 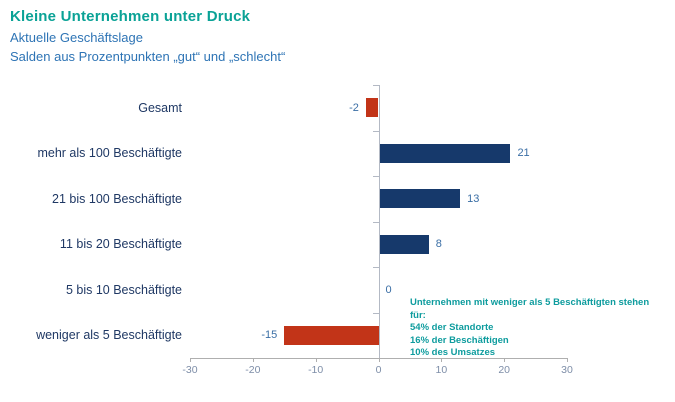 What do you see at coordinates (452, 327) in the screenshot?
I see `annotation-line: 54% der Standorte` at bounding box center [452, 327].